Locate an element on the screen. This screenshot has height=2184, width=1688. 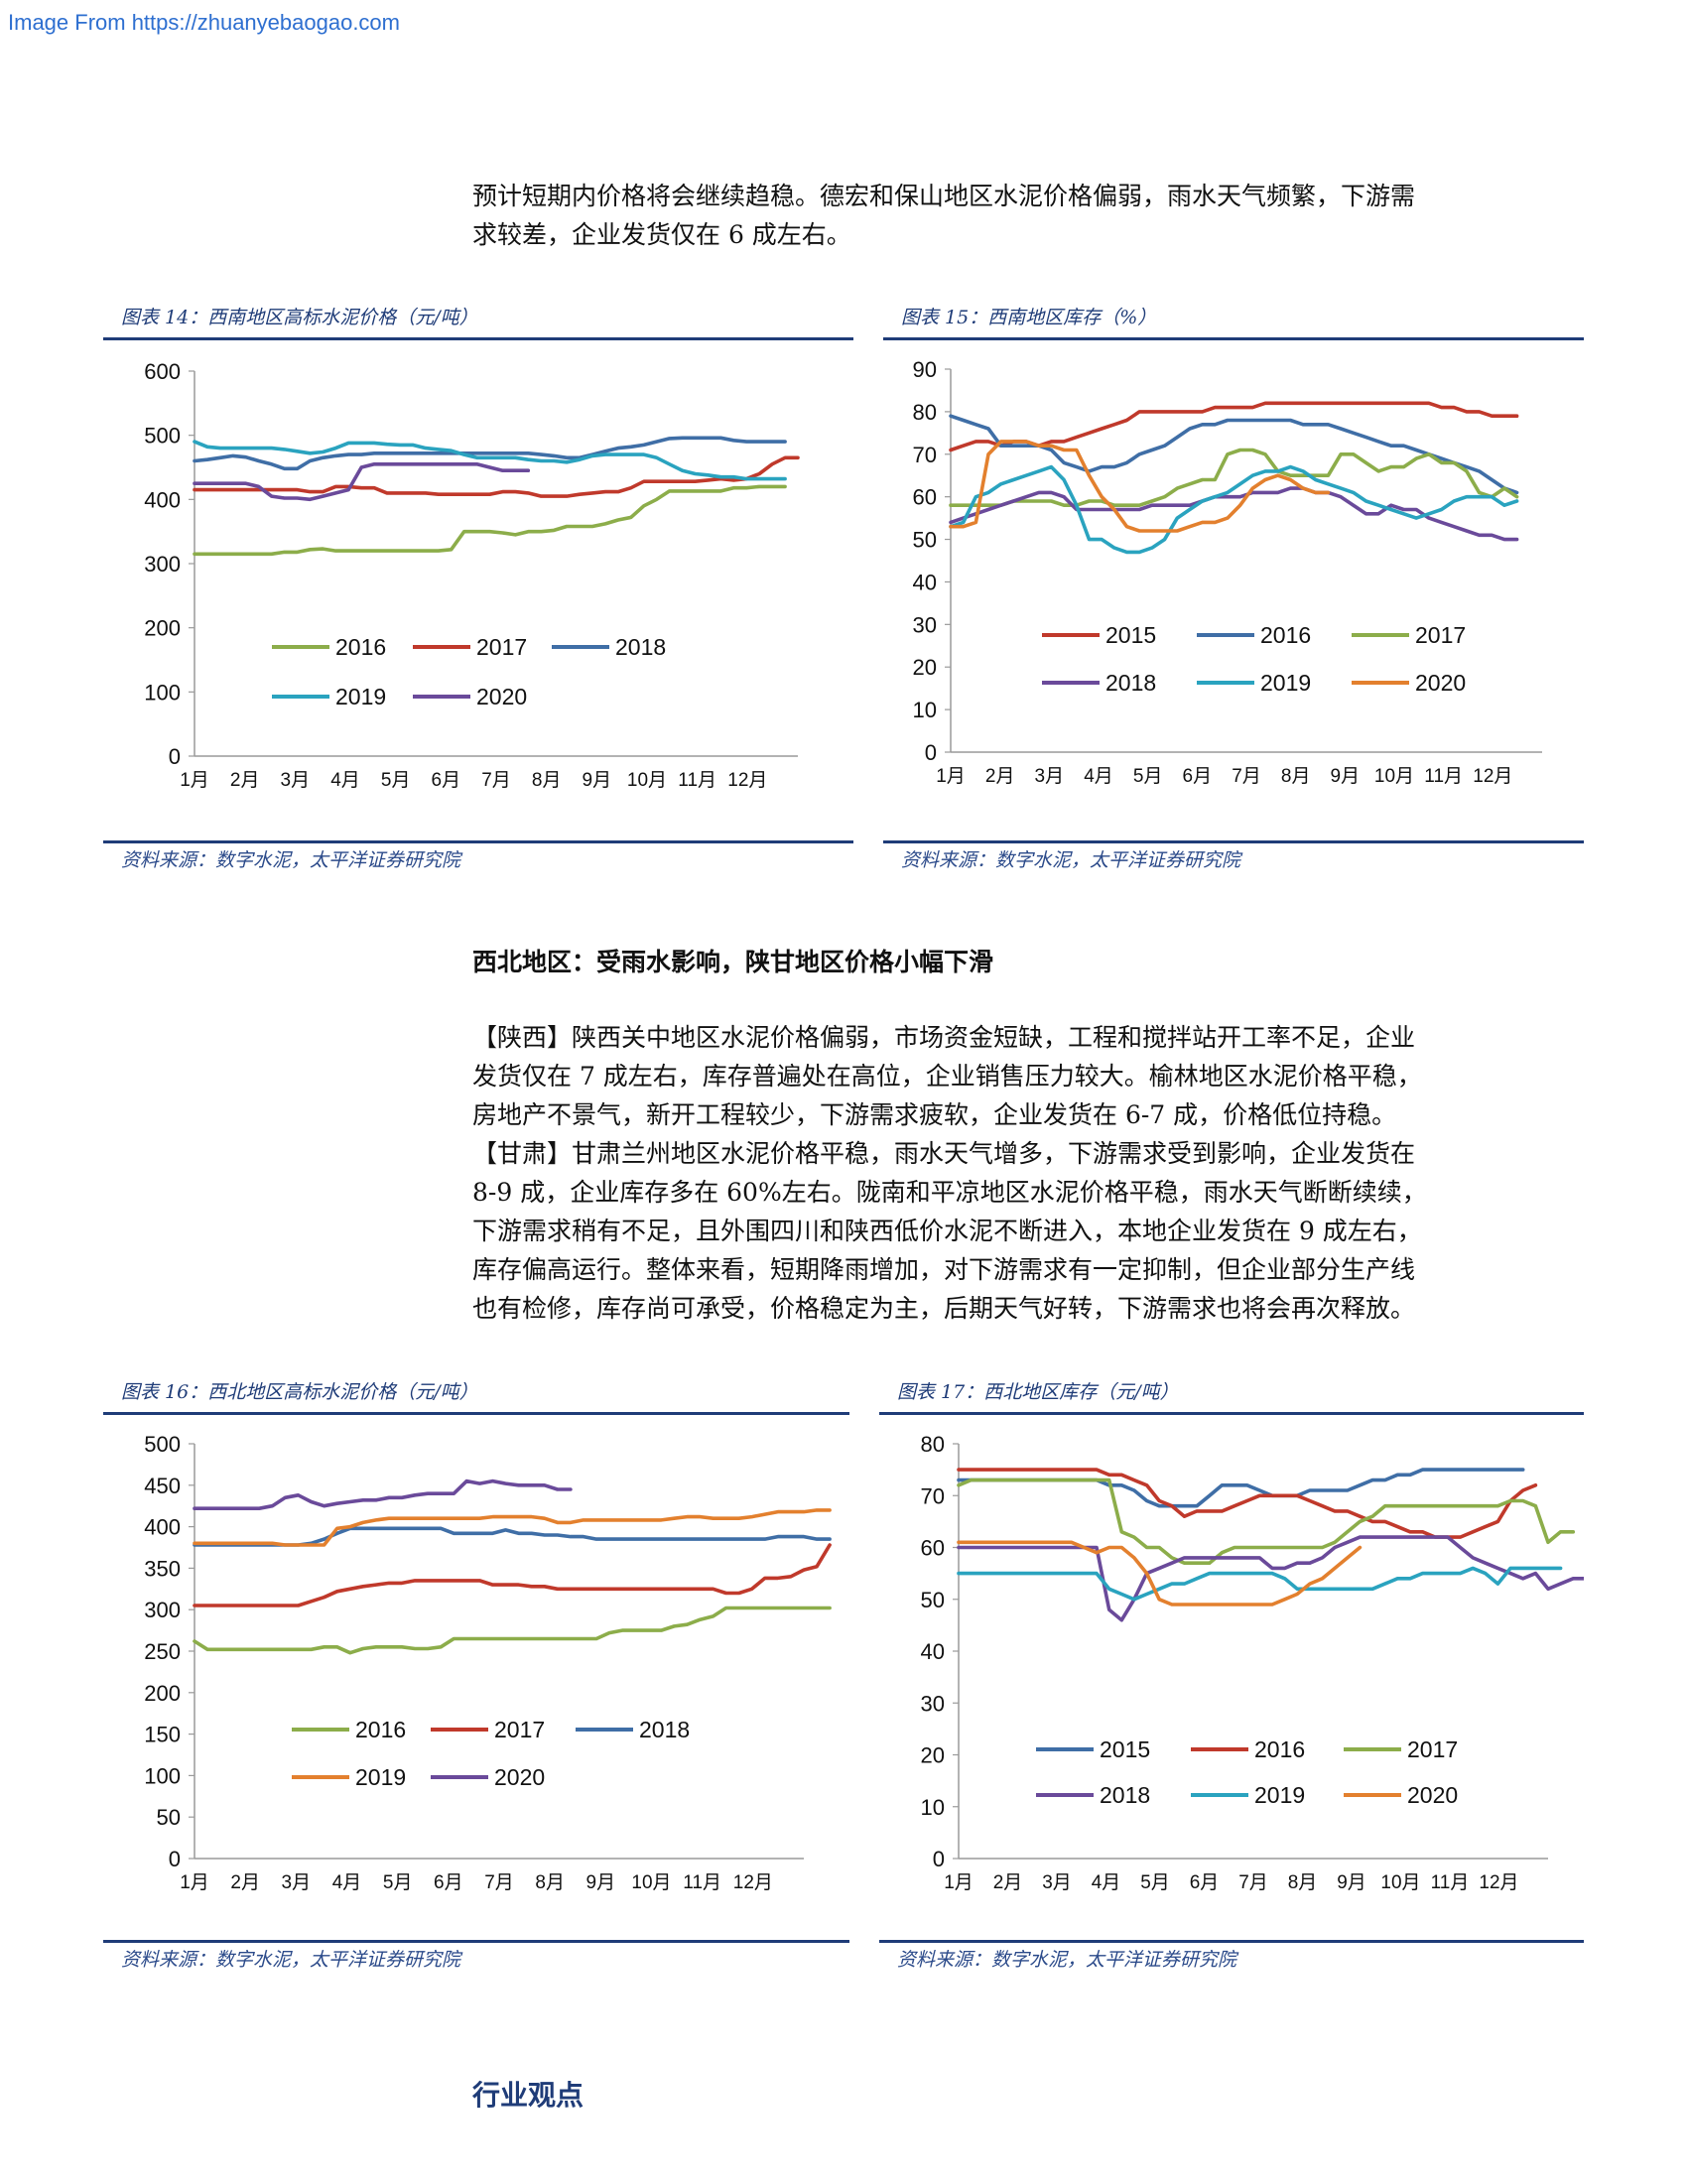
y-tick-label: 40 is located at coordinates (933, 1651).